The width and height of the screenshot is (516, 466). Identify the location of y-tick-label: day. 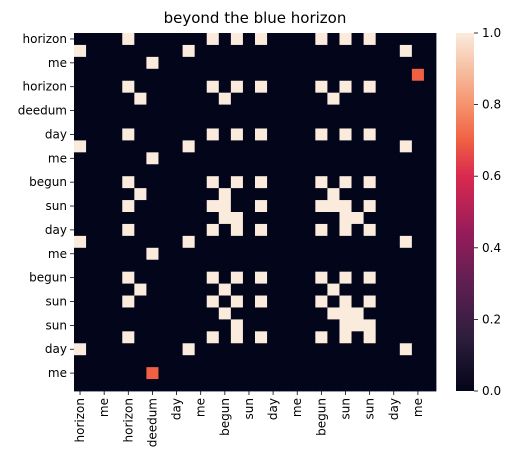
(56, 134).